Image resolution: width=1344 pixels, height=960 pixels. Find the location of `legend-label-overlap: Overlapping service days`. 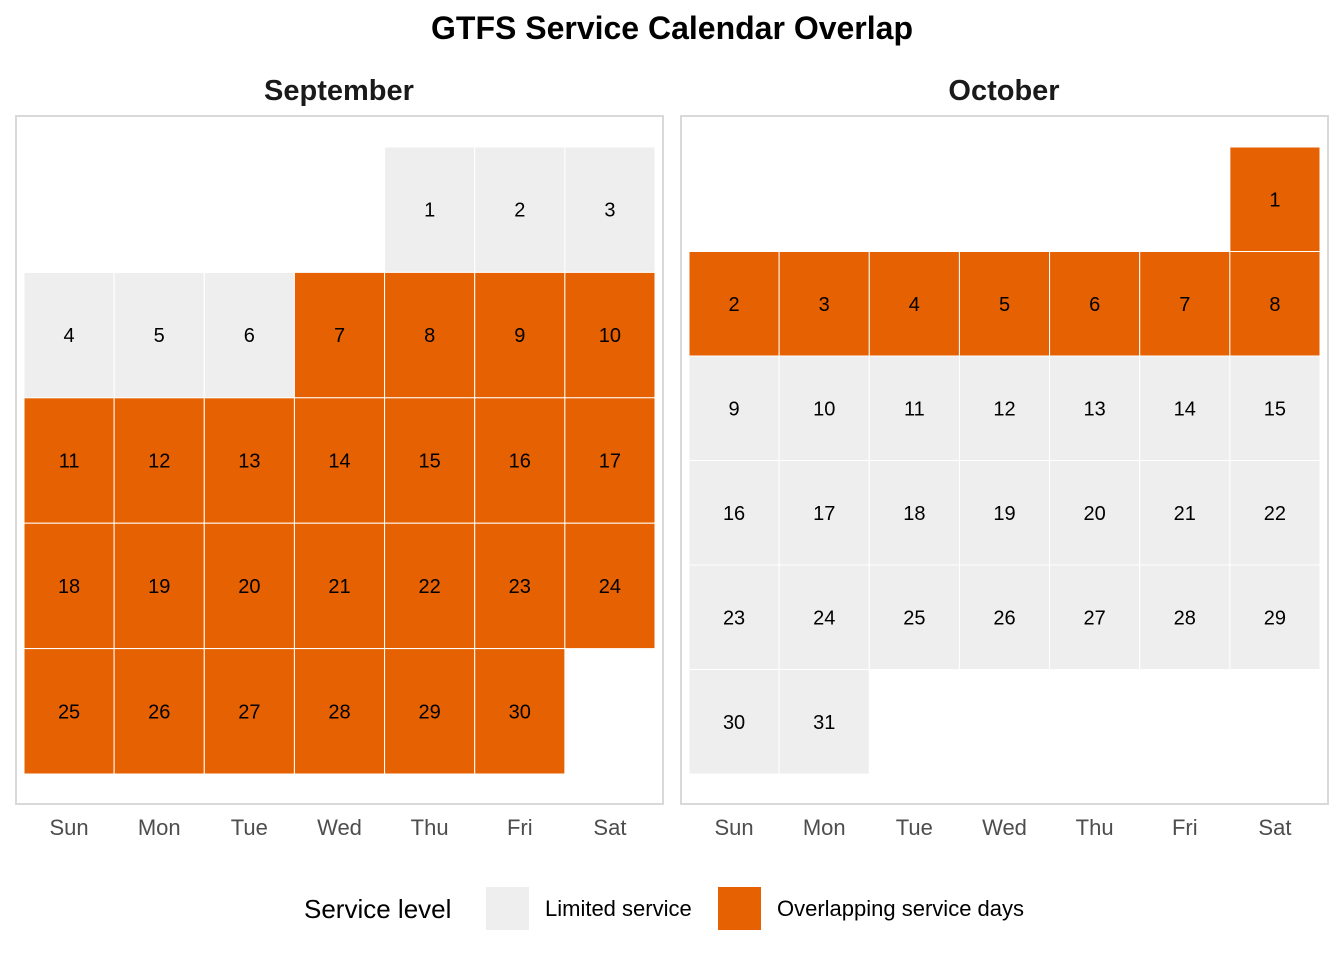

legend-label-overlap: Overlapping service days is located at coordinates (900, 908).